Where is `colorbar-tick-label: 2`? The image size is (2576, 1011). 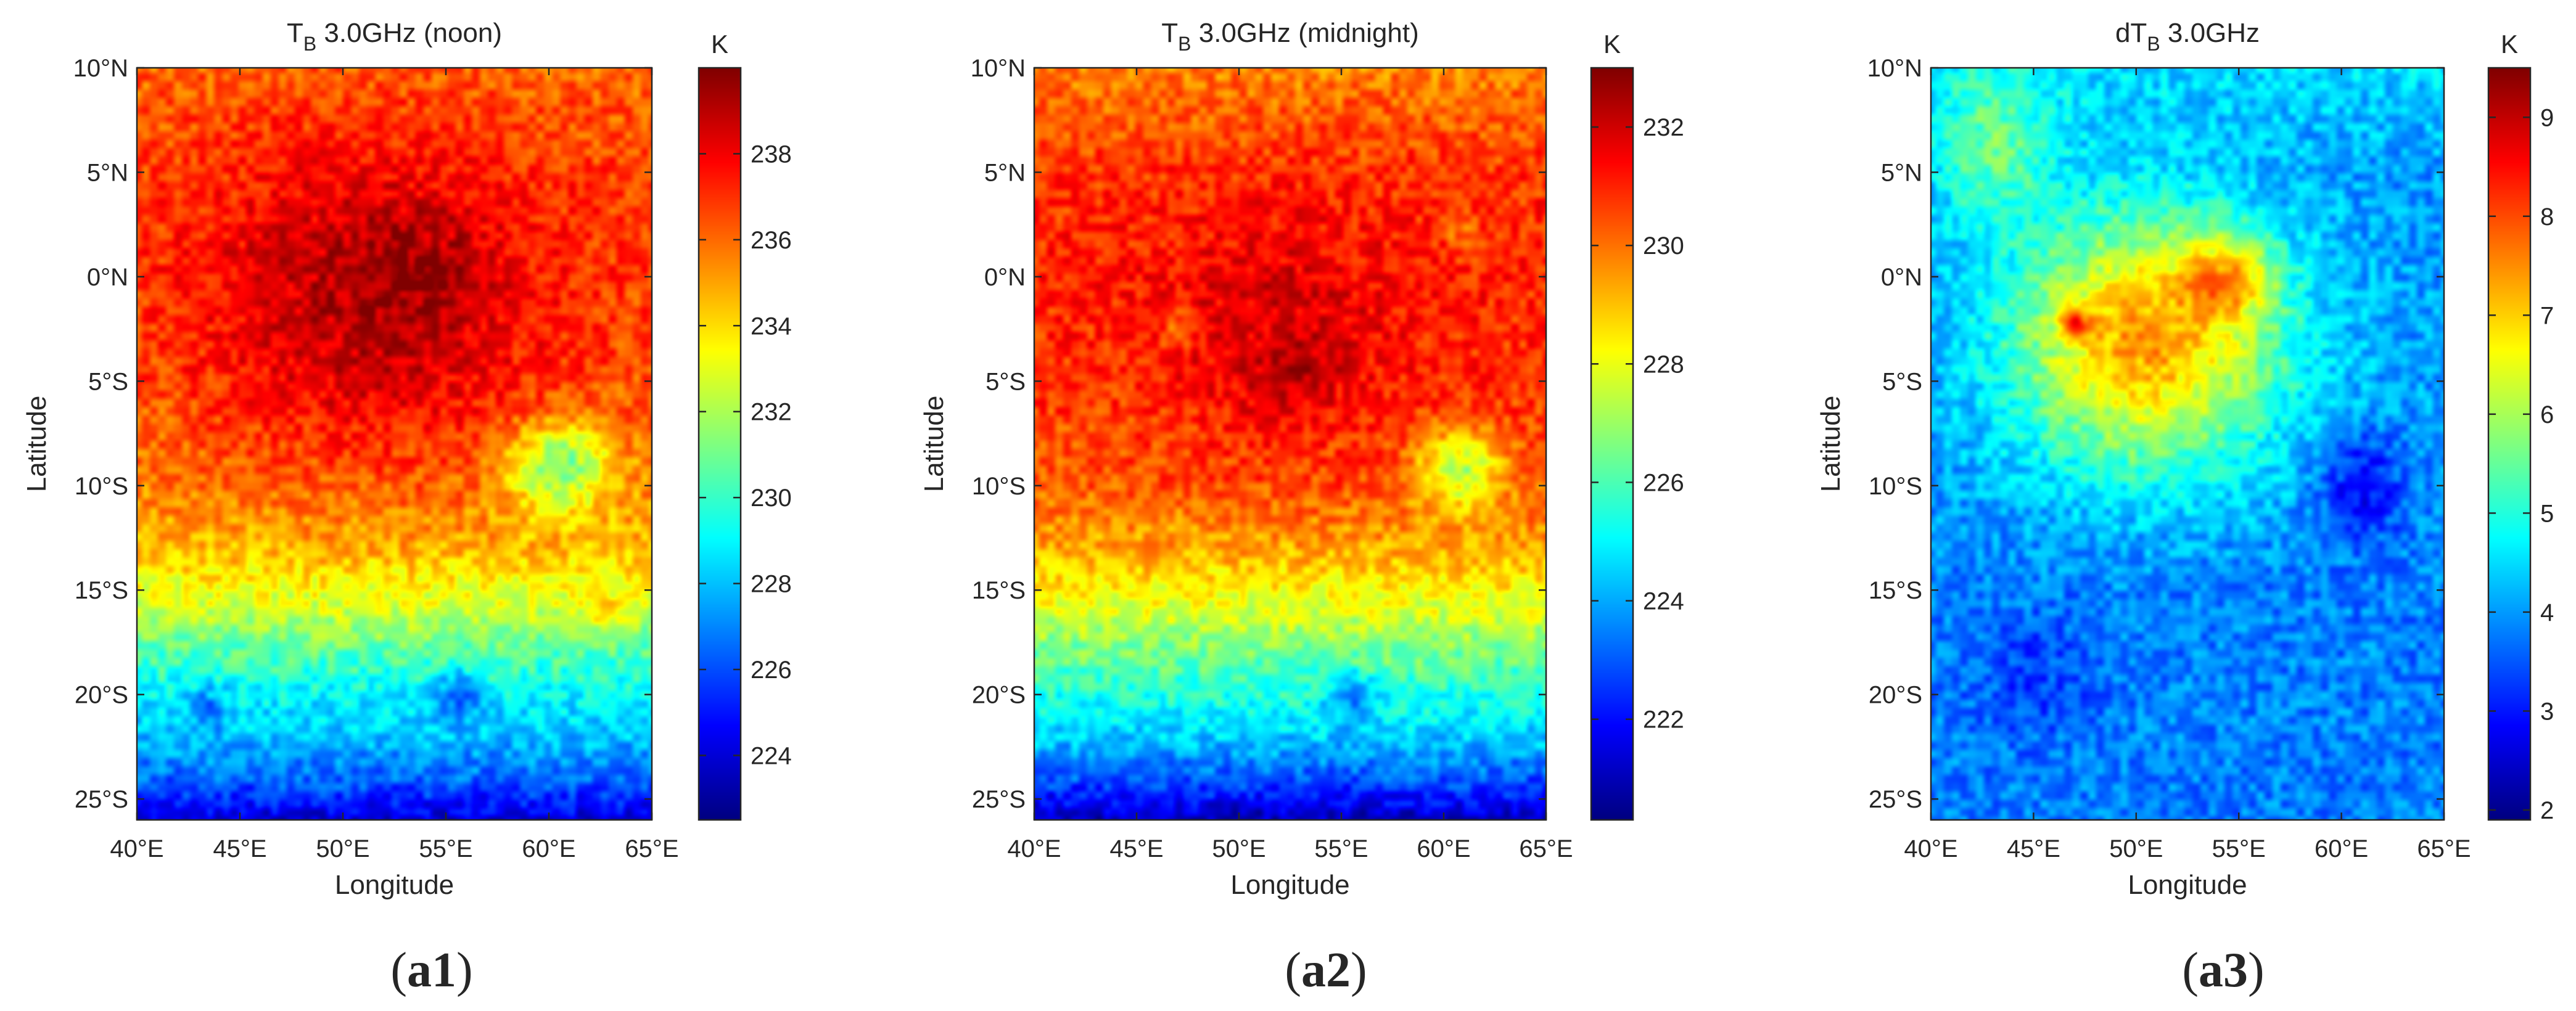
colorbar-tick-label: 2 is located at coordinates (2547, 810).